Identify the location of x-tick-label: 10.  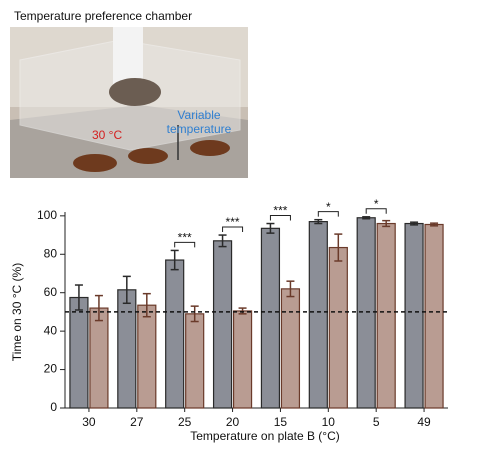
(329, 422).